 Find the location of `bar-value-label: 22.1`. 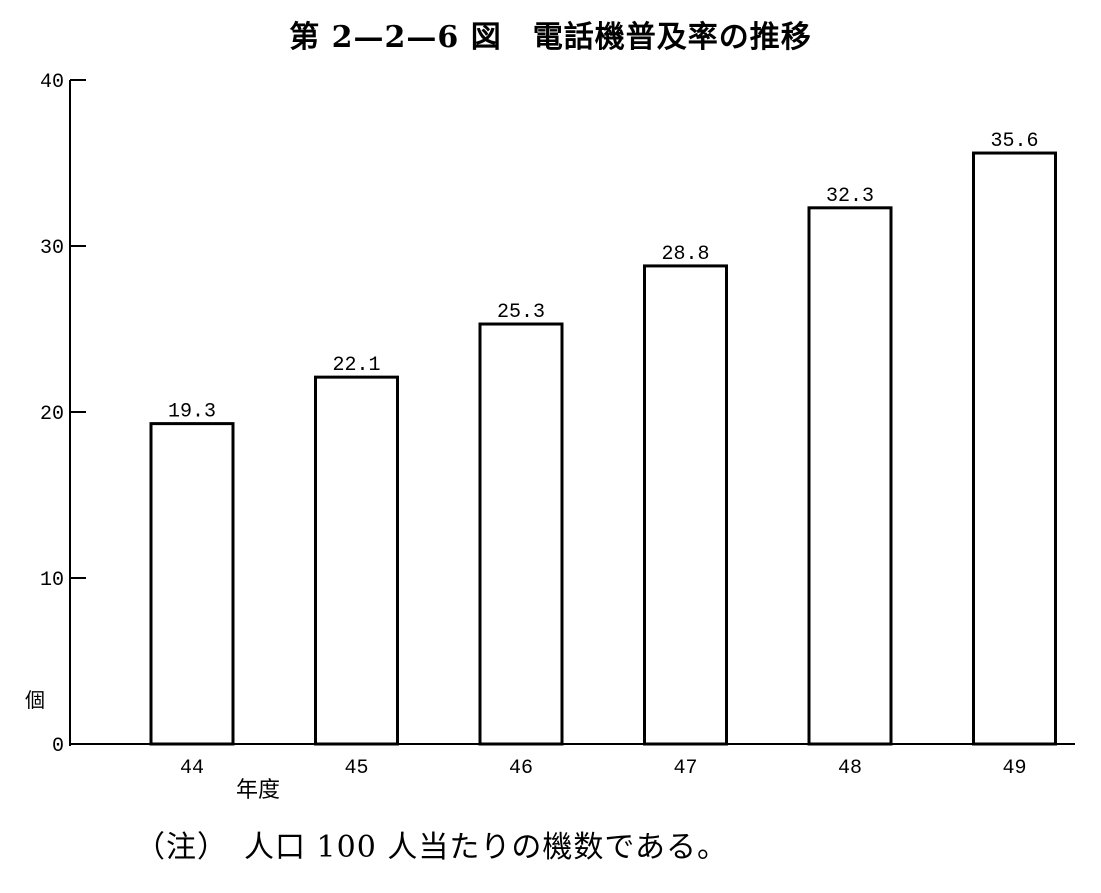

bar-value-label: 22.1 is located at coordinates (356, 365).